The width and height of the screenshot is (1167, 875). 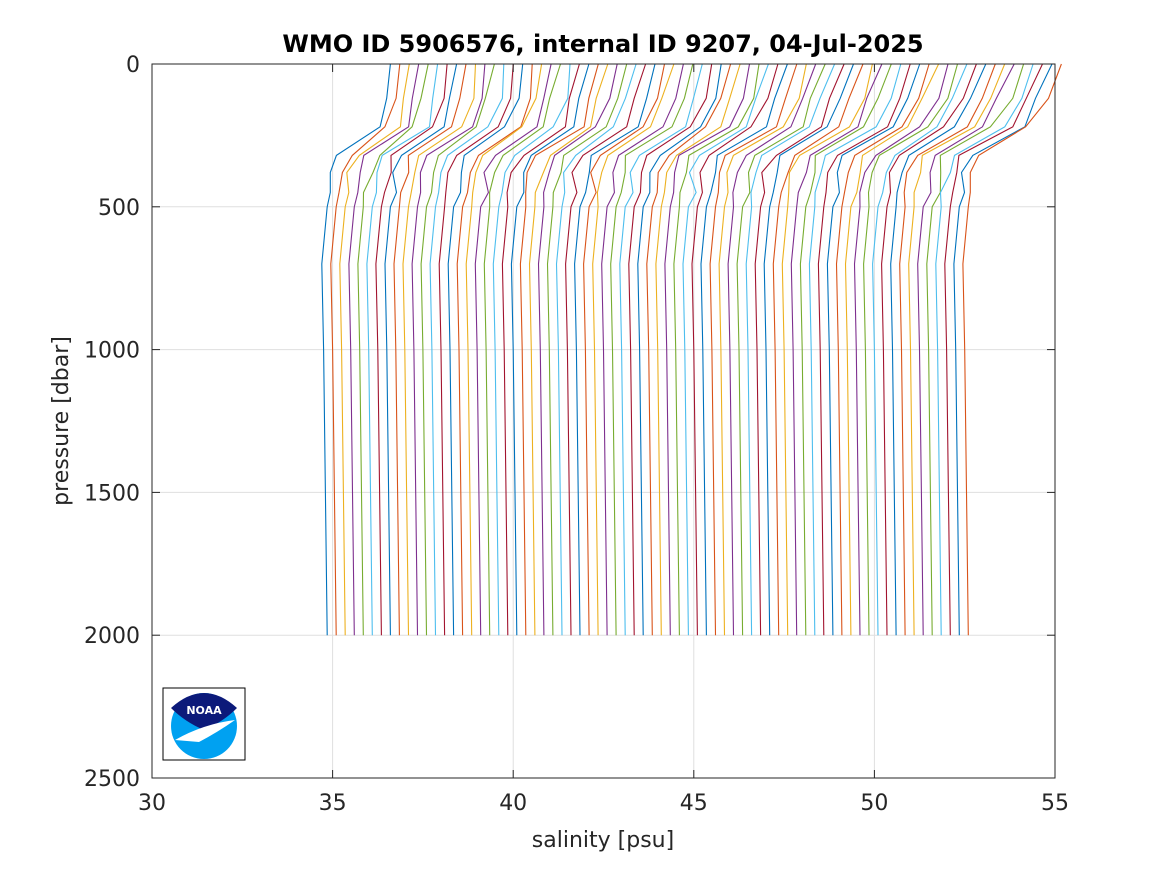 What do you see at coordinates (112, 636) in the screenshot?
I see `y-tick-label: 2000` at bounding box center [112, 636].